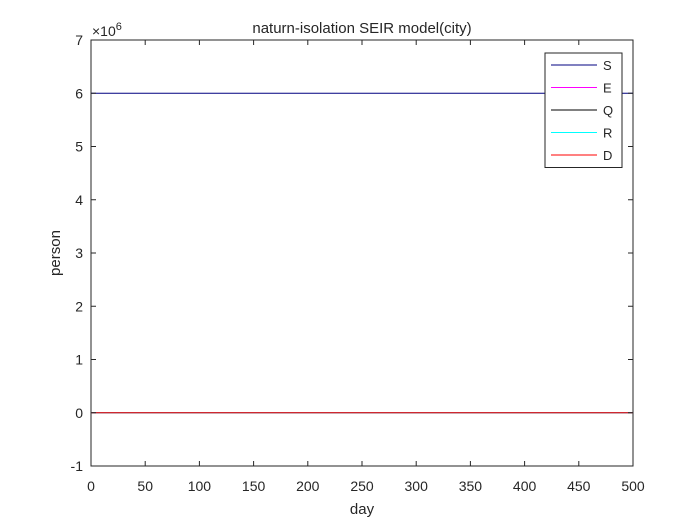  What do you see at coordinates (362, 486) in the screenshot?
I see `x-tick-label: 250` at bounding box center [362, 486].